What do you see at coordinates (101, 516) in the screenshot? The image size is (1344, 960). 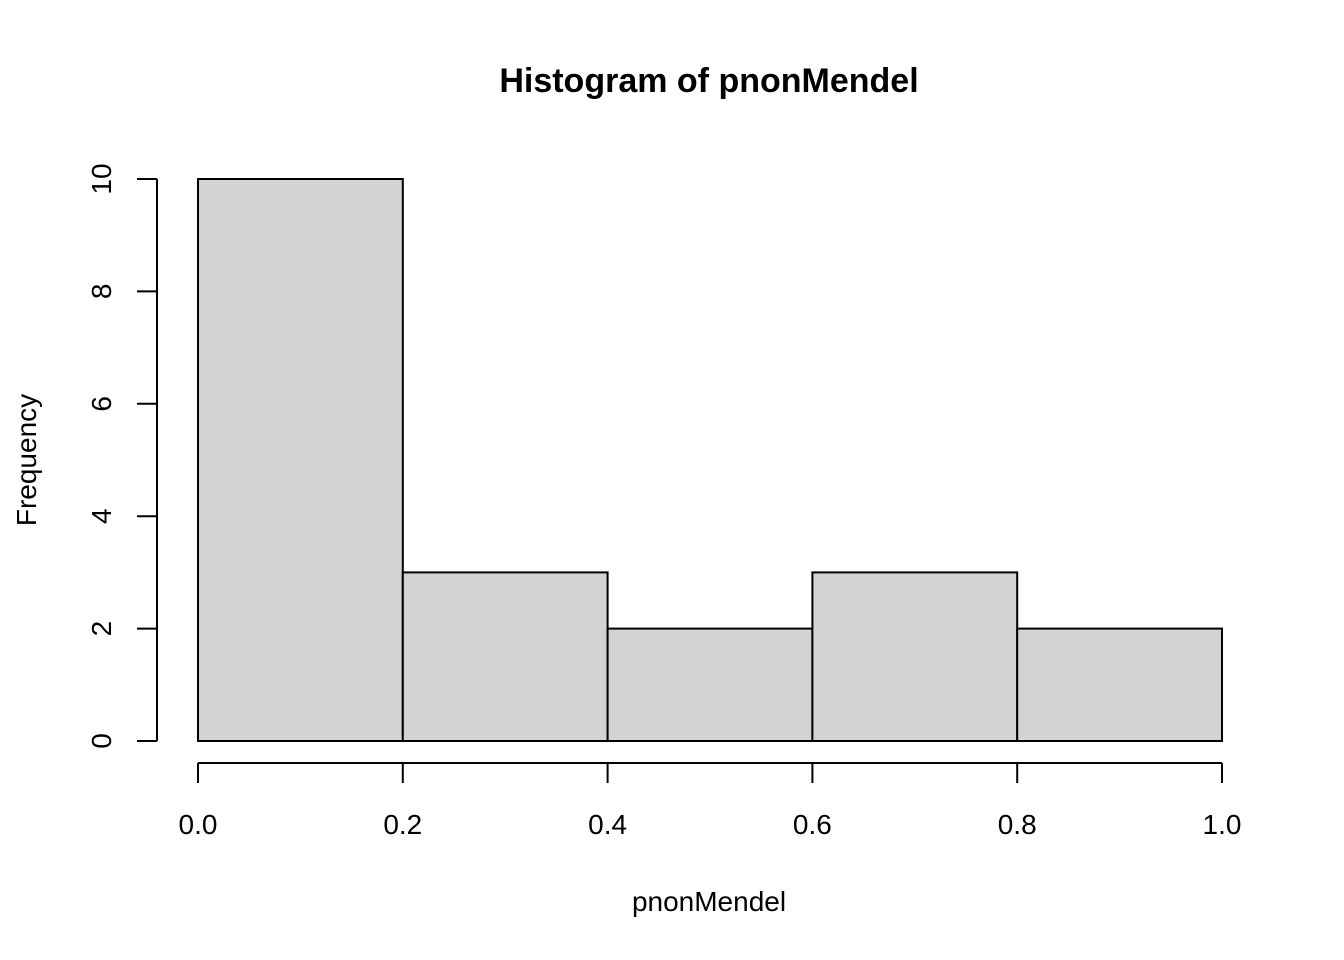 I see `y-tick-label-2: 4` at bounding box center [101, 516].